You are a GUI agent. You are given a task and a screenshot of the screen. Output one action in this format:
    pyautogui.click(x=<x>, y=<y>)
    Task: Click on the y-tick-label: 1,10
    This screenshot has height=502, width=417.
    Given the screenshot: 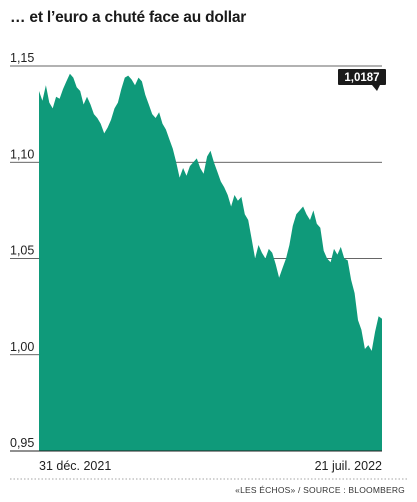 What is the action you would take?
    pyautogui.click(x=22, y=154)
    